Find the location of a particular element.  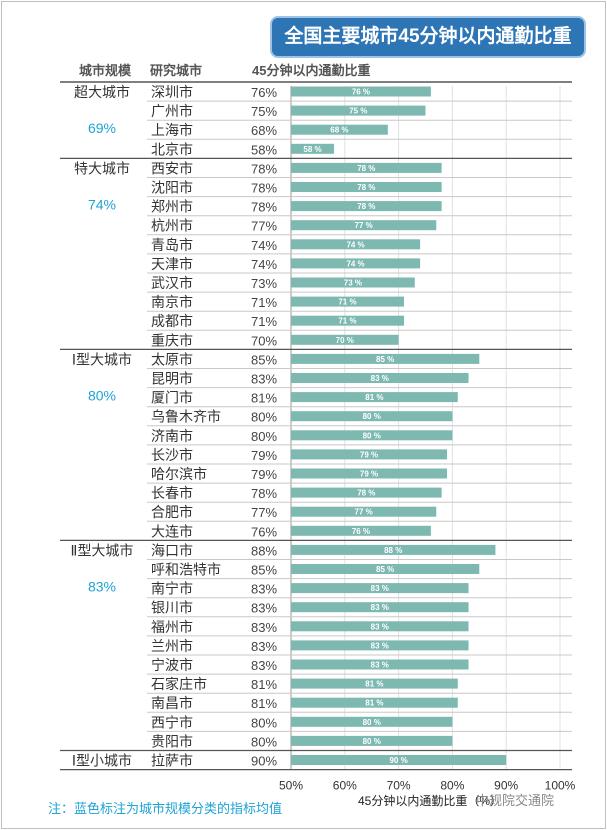

city-name: 呼和浩特市 is located at coordinates (186, 570).